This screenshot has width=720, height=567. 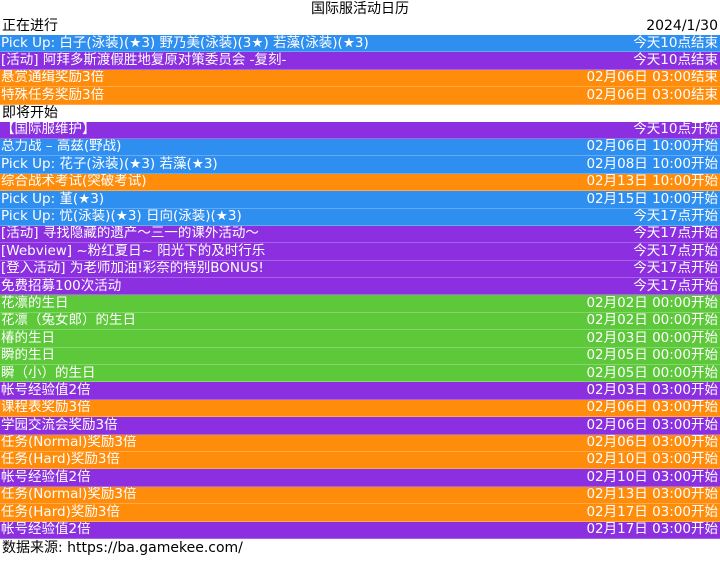 What do you see at coordinates (360, 26) in the screenshot?
I see `ongoing-section-header: 正在进行 2024/1/30` at bounding box center [360, 26].